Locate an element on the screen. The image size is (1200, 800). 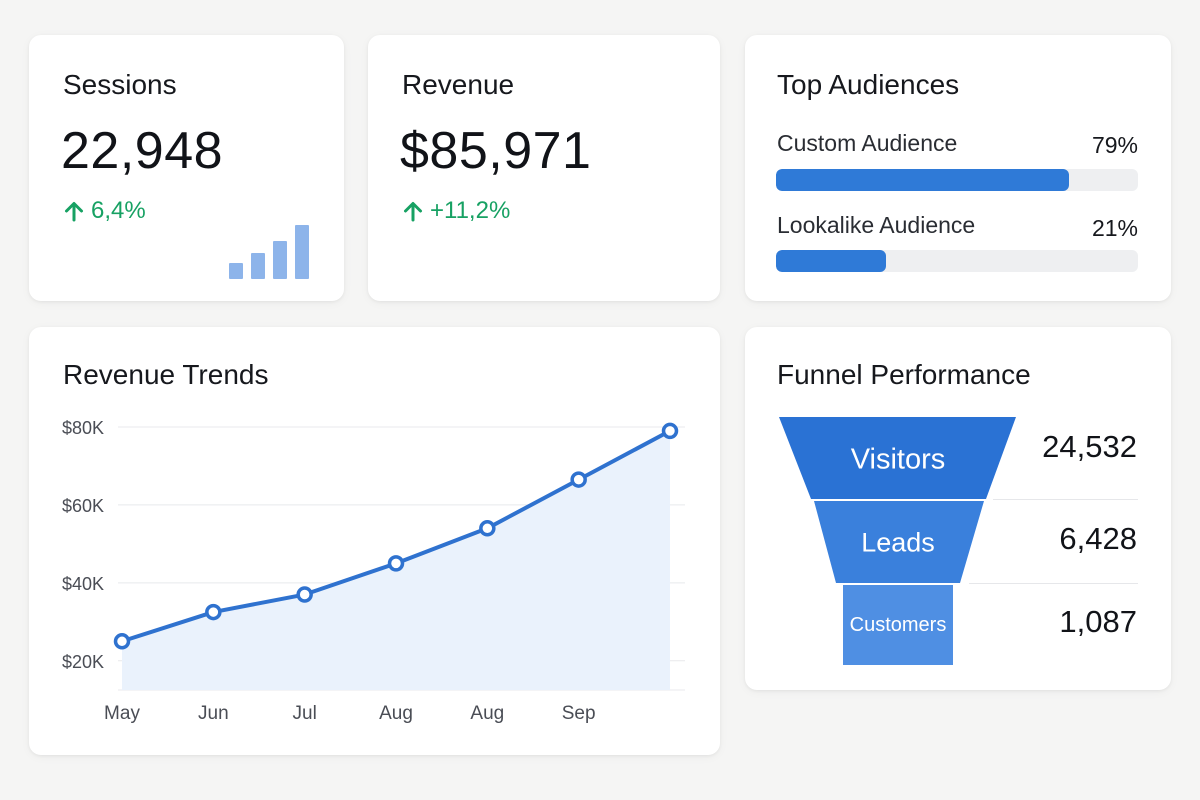
sessions-delta-value: 6,4% is located at coordinates (118, 210).